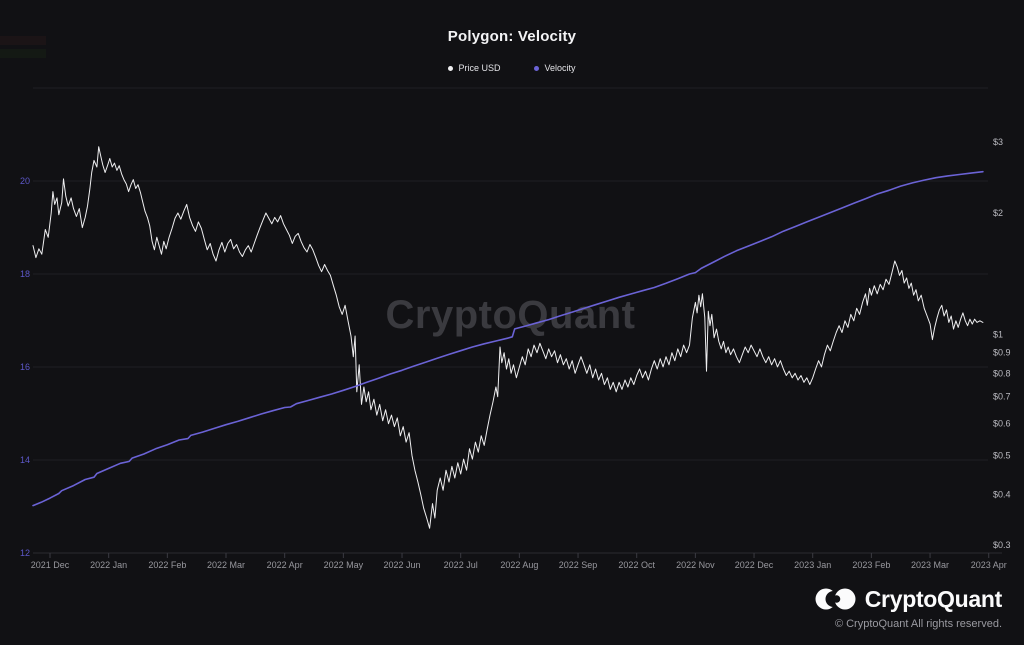 This screenshot has width=1024, height=645. I want to click on x-axis-label: 2022 Oct, so click(636, 565).